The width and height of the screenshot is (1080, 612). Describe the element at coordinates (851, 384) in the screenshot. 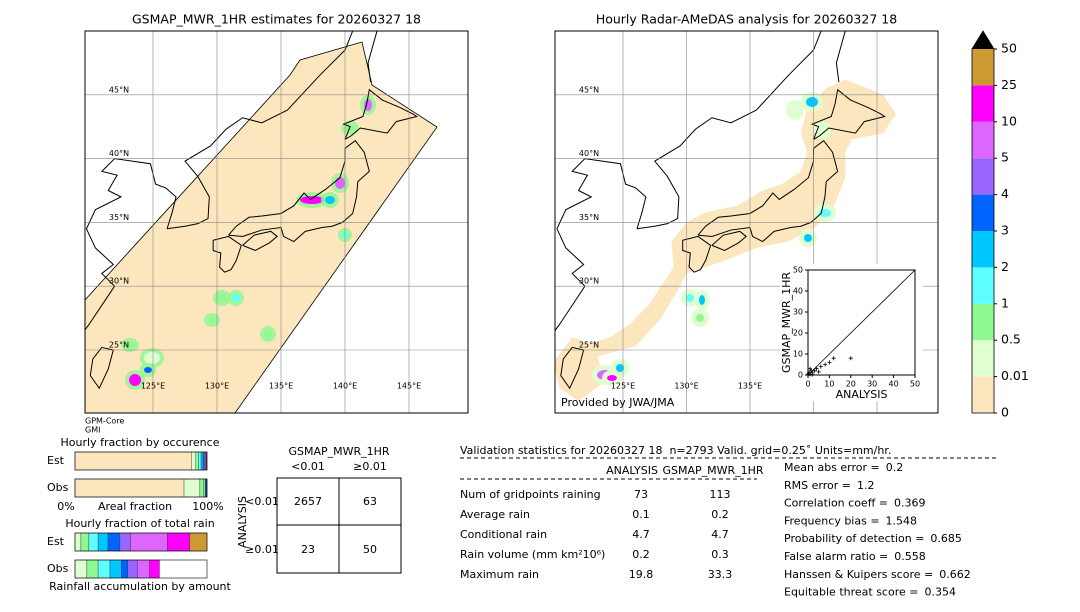

I see `x-tick-label: 20` at that location.